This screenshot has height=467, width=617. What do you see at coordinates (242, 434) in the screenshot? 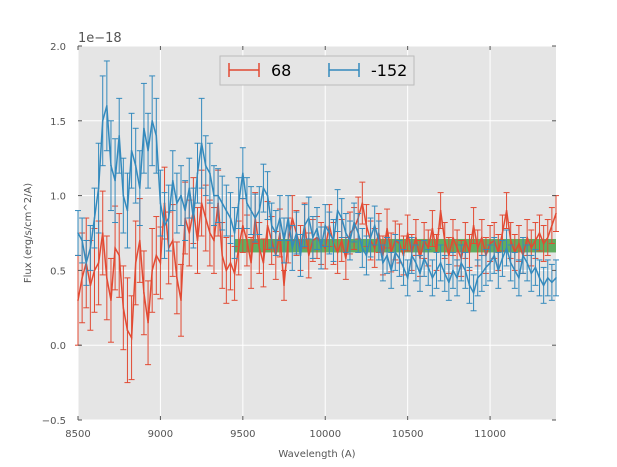
I see `x-tick-label: 9500` at bounding box center [242, 434].